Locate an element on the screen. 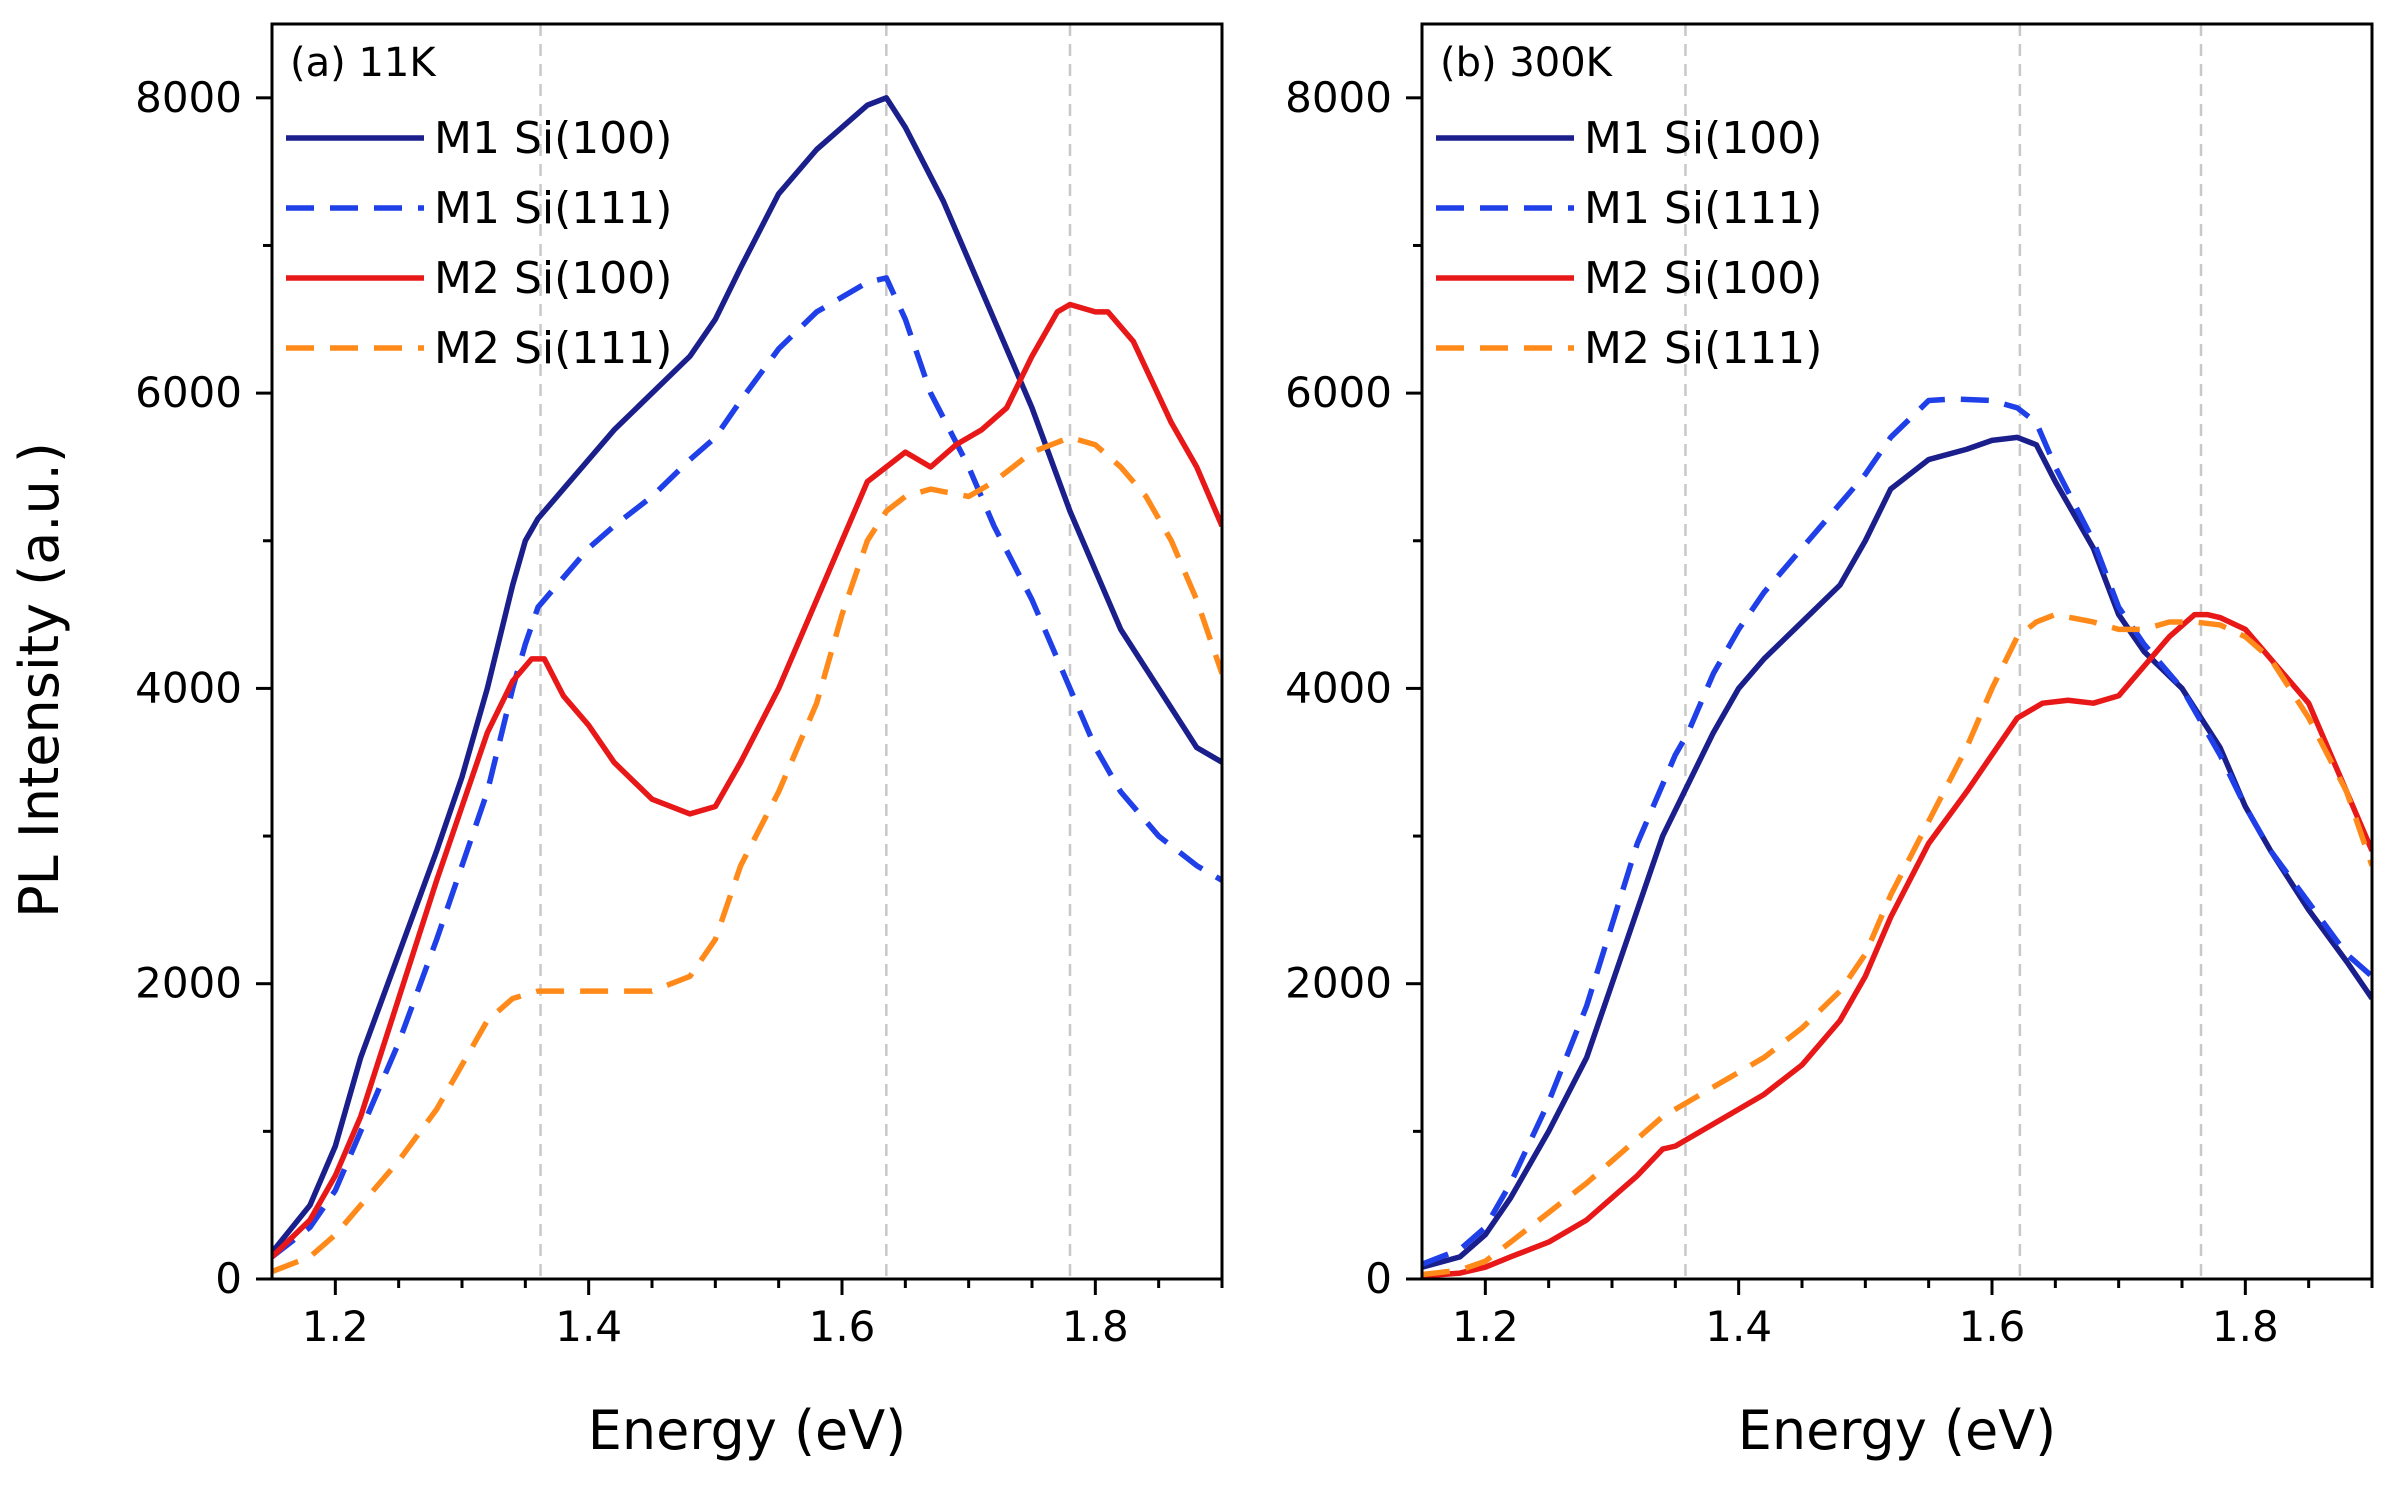  panel-title: (b) 300K is located at coordinates (1527, 63).